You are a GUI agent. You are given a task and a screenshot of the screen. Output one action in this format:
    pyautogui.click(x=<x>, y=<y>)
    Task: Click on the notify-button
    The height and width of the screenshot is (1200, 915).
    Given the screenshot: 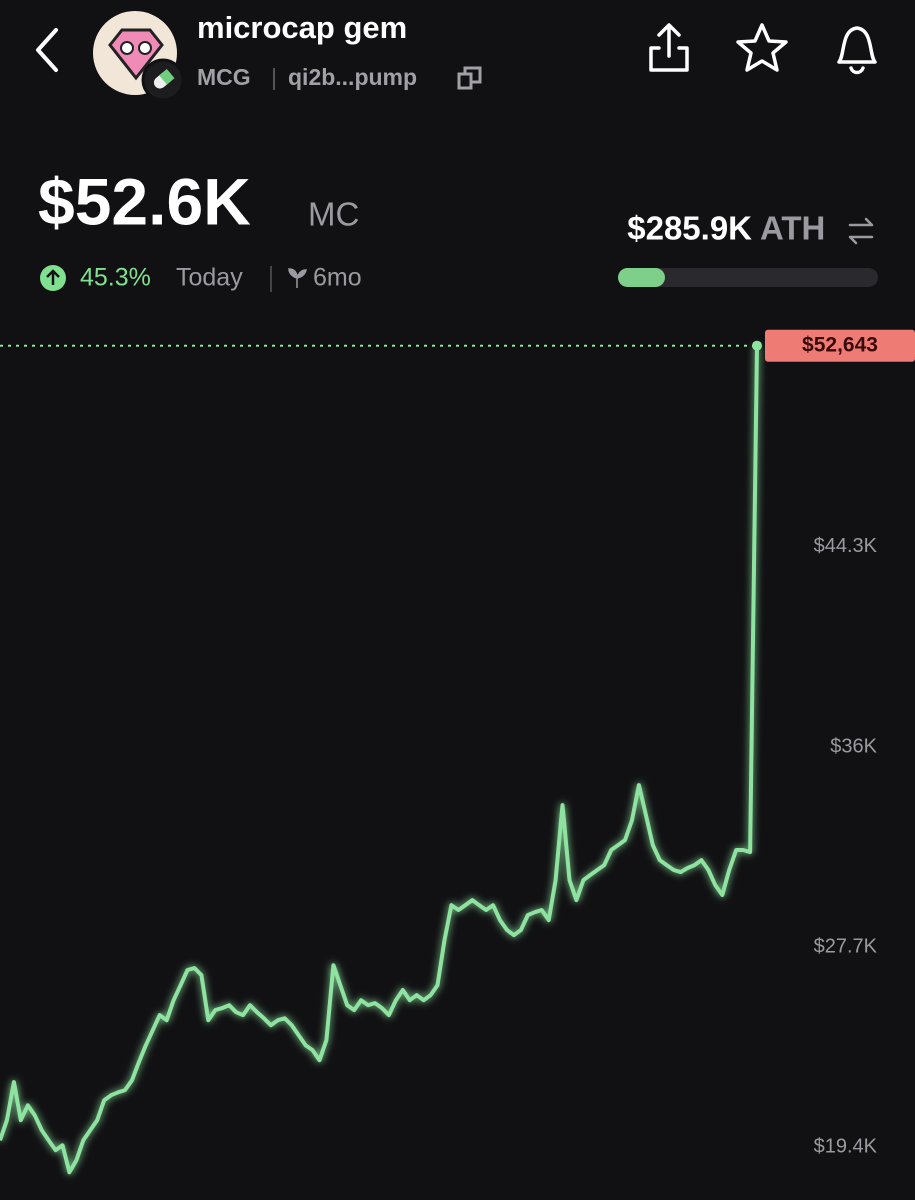 What is the action you would take?
    pyautogui.click(x=857, y=50)
    